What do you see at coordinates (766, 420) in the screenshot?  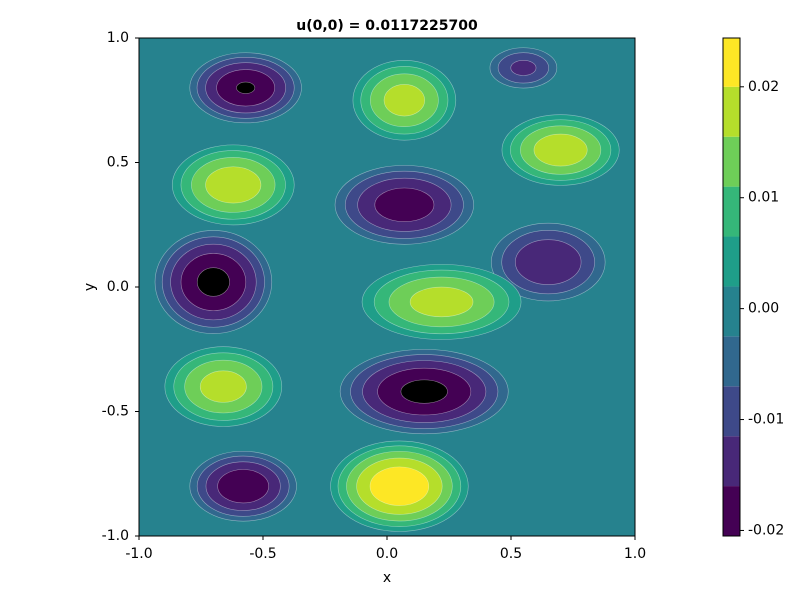 I see `colorbar-tick-label: -0.01` at bounding box center [766, 420].